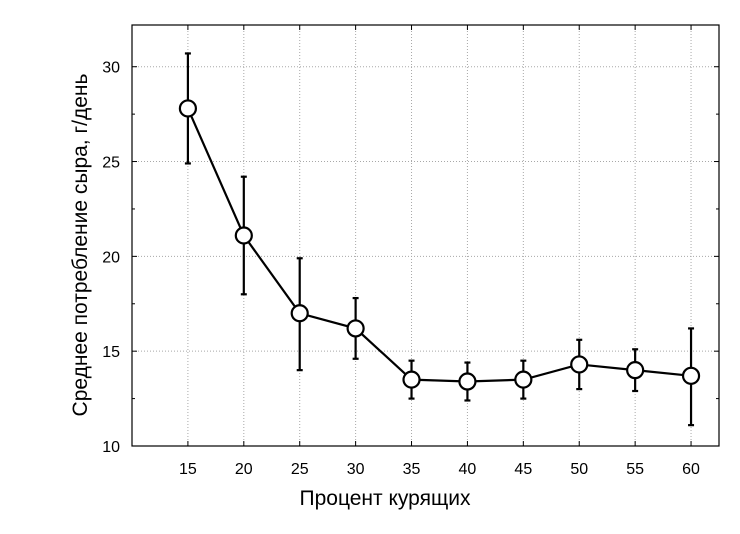  What do you see at coordinates (691, 469) in the screenshot?
I see `x-tick-label: 60` at bounding box center [691, 469].